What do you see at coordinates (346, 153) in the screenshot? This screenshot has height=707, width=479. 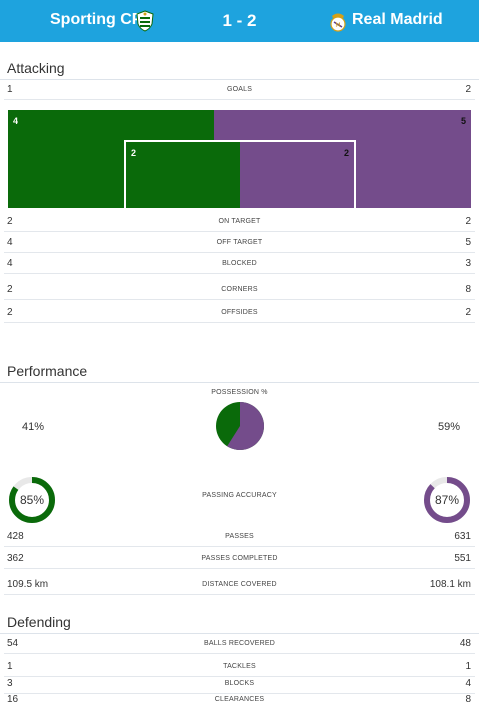 I see `away-inbox-shots: 2` at bounding box center [346, 153].